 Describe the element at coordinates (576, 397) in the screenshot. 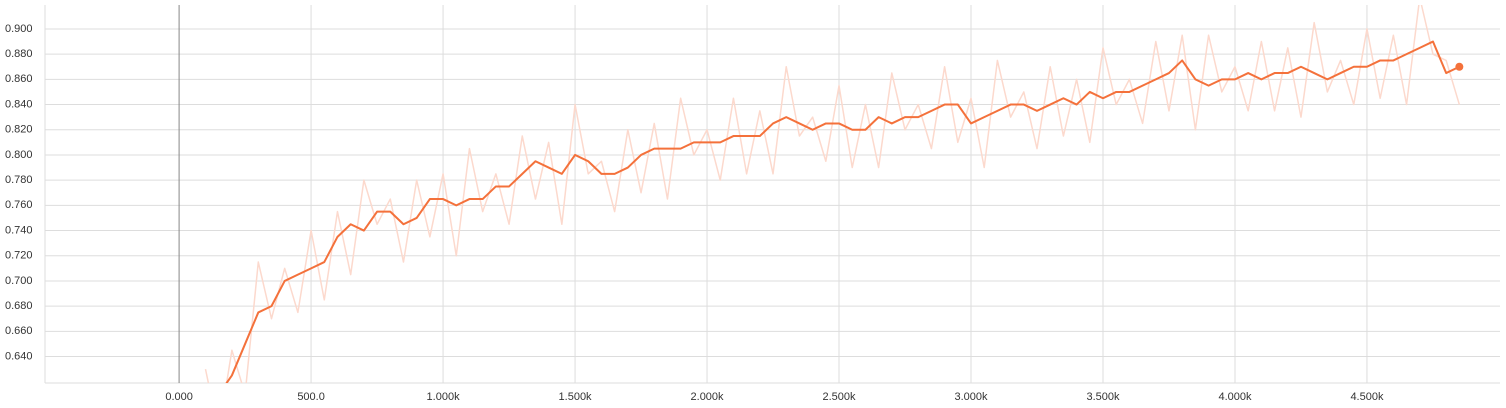

I see `x-tick-label: 1.500k` at that location.